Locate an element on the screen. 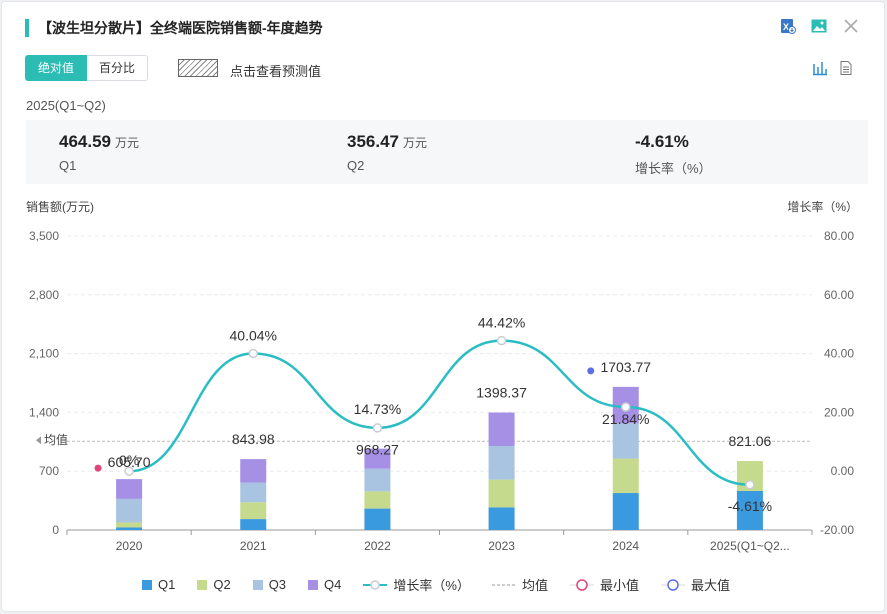 The height and width of the screenshot is (614, 887). growth-label: 14.73% is located at coordinates (377, 409).